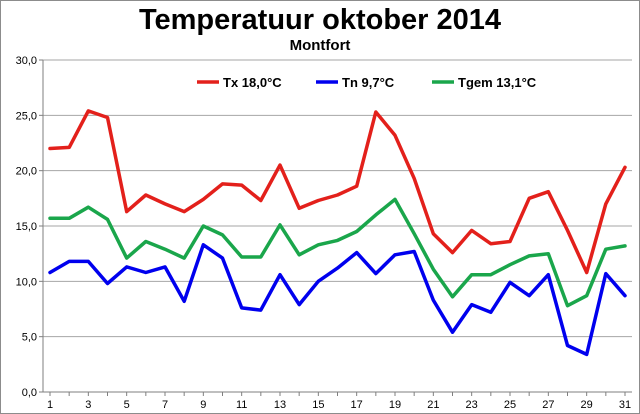 The height and width of the screenshot is (414, 640). What do you see at coordinates (165, 405) in the screenshot?
I see `x-tick-label: 7` at bounding box center [165, 405].